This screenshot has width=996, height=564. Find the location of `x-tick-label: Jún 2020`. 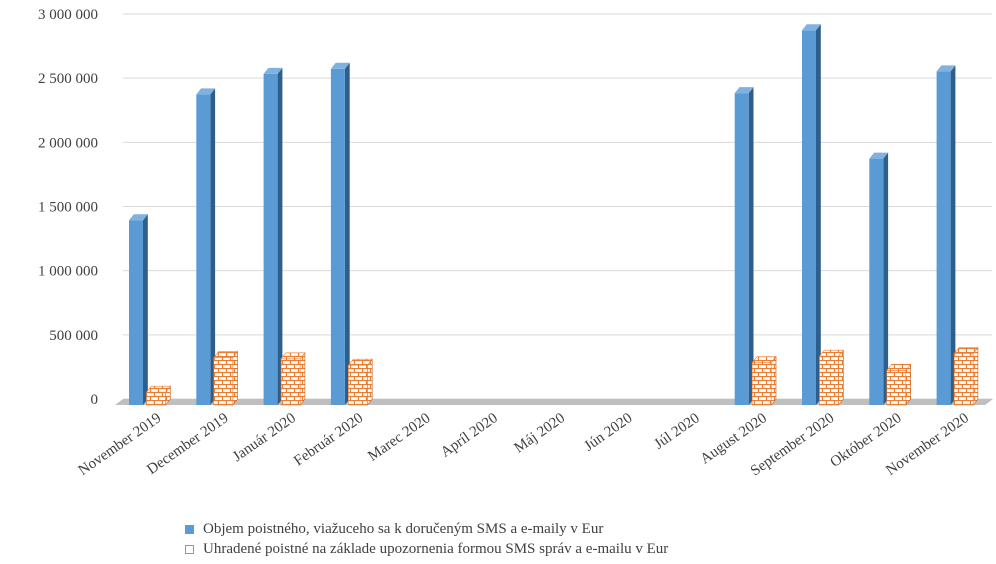

x-tick-label: Jún 2020 is located at coordinates (608, 432).